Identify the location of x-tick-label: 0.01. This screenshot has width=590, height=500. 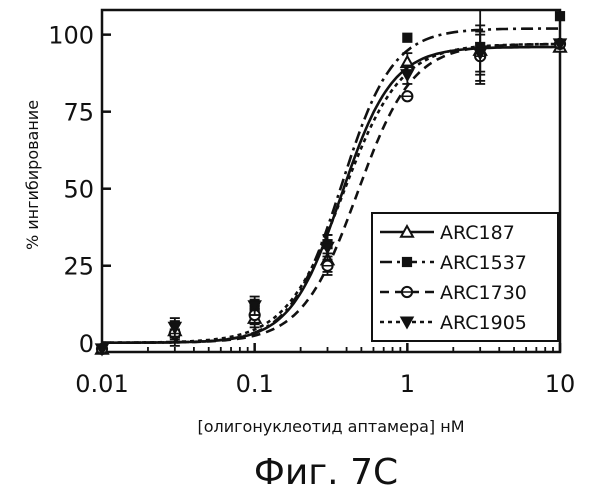
(101, 384).